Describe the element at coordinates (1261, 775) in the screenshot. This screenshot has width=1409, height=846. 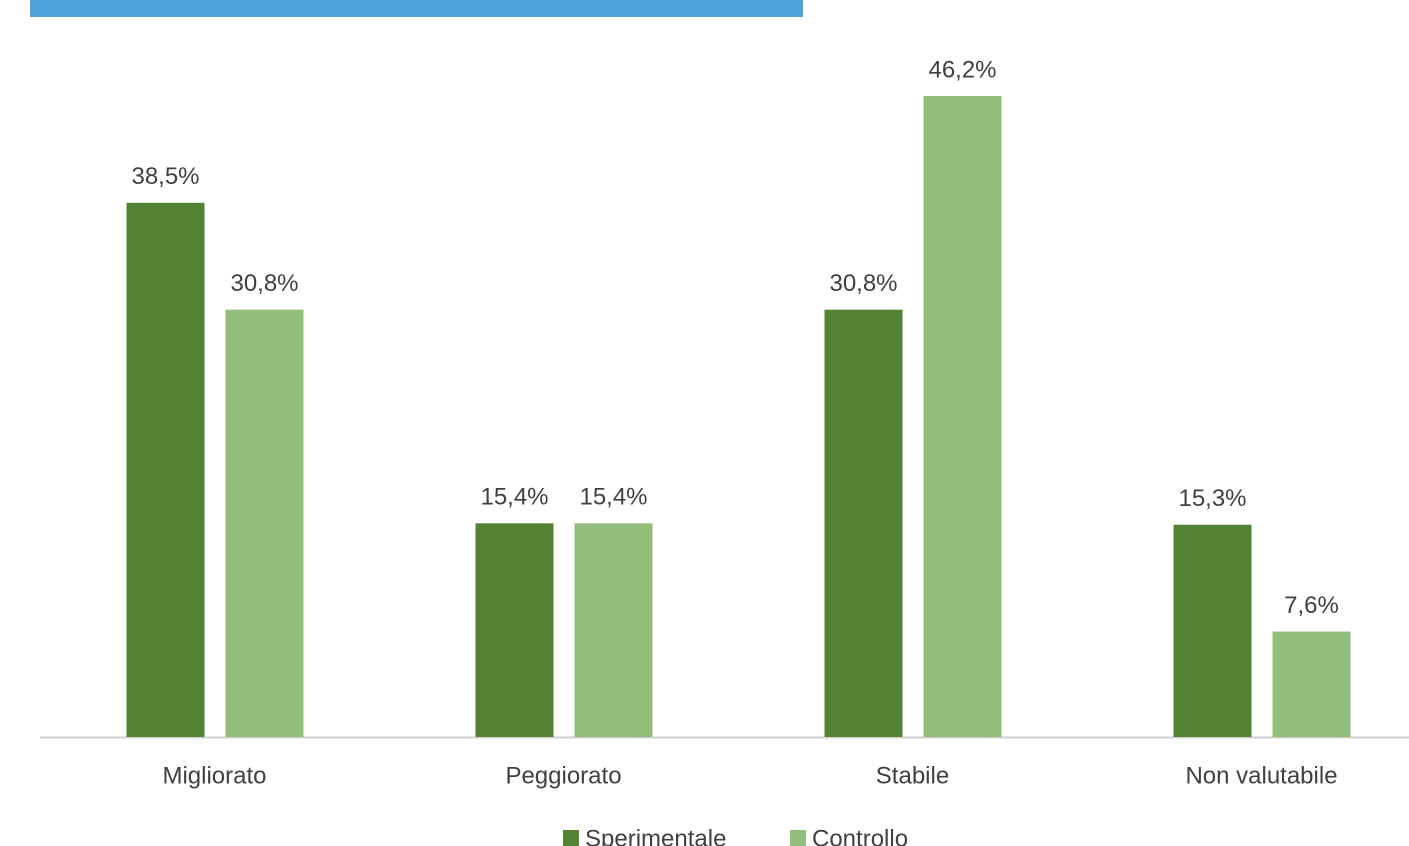
I see `x-tick-label: Non valutabile` at that location.